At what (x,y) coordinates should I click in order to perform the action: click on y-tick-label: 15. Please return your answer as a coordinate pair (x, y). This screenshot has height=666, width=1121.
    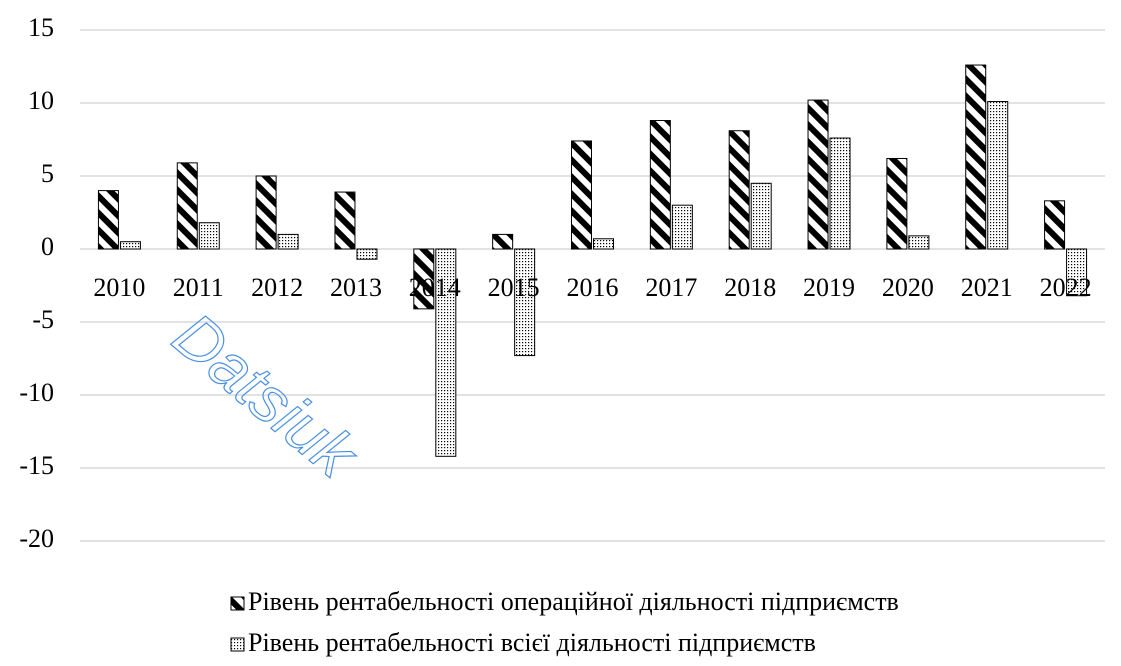
    Looking at the image, I should click on (41, 27).